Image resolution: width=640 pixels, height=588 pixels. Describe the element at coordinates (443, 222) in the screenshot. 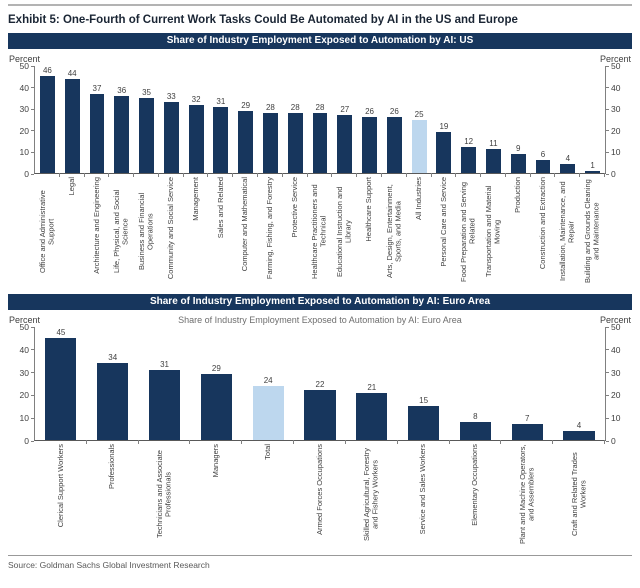

I see `x-axis-label: Personal Care and Service` at that location.